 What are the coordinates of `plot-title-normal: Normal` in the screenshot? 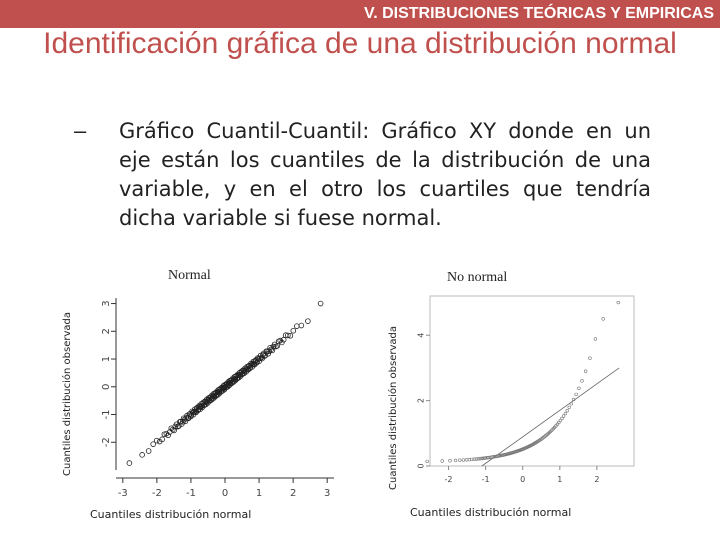 It's located at (189, 275).